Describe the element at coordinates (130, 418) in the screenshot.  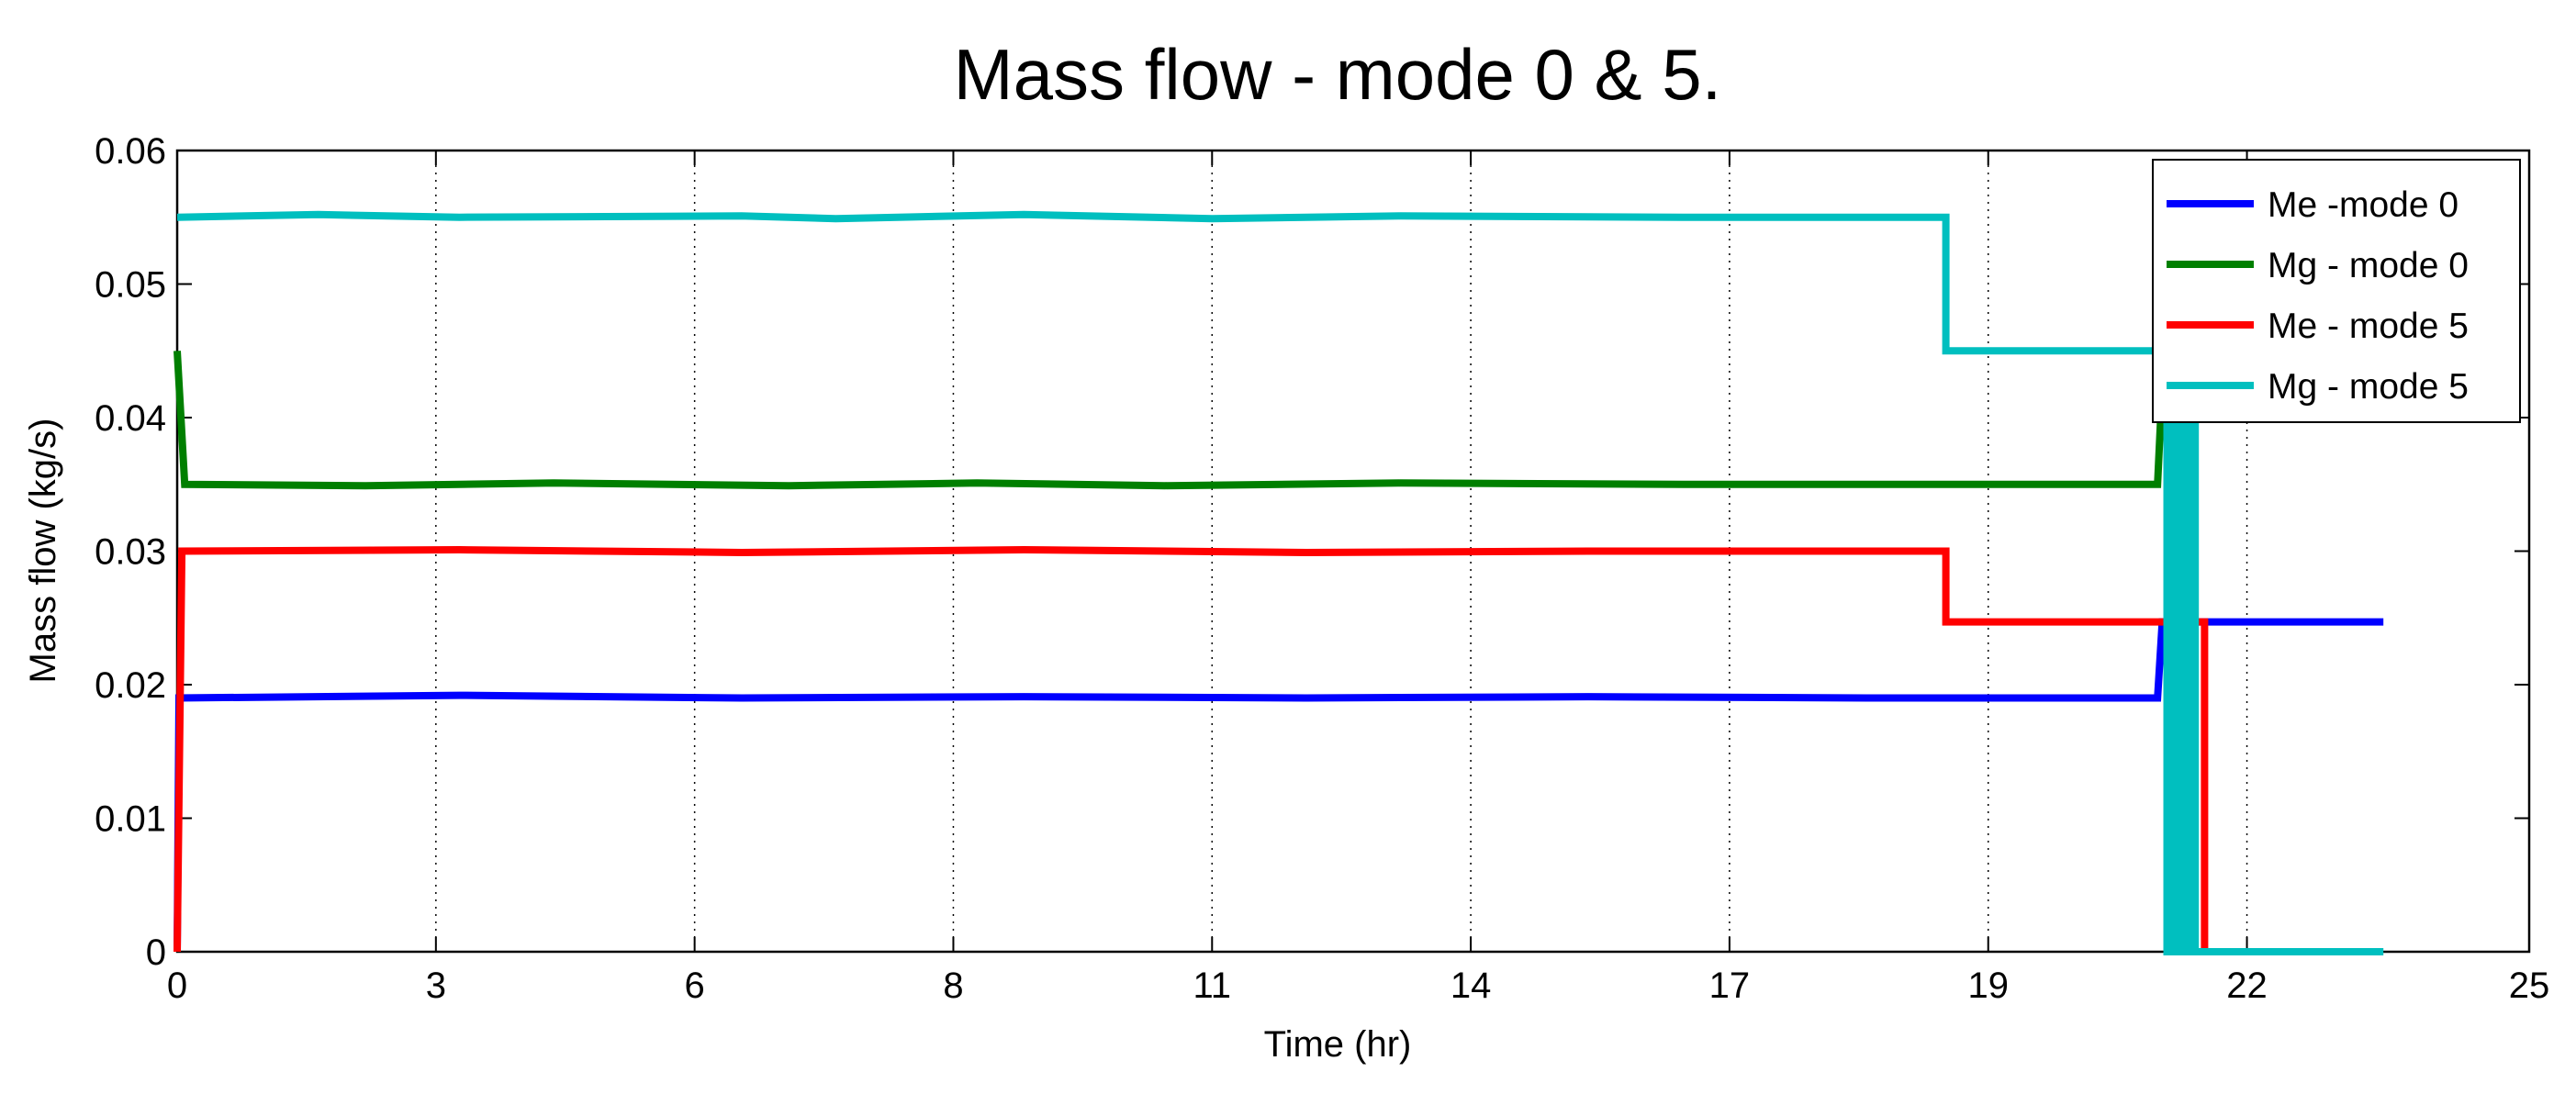
I see `y-tick-label: 0.04` at that location.